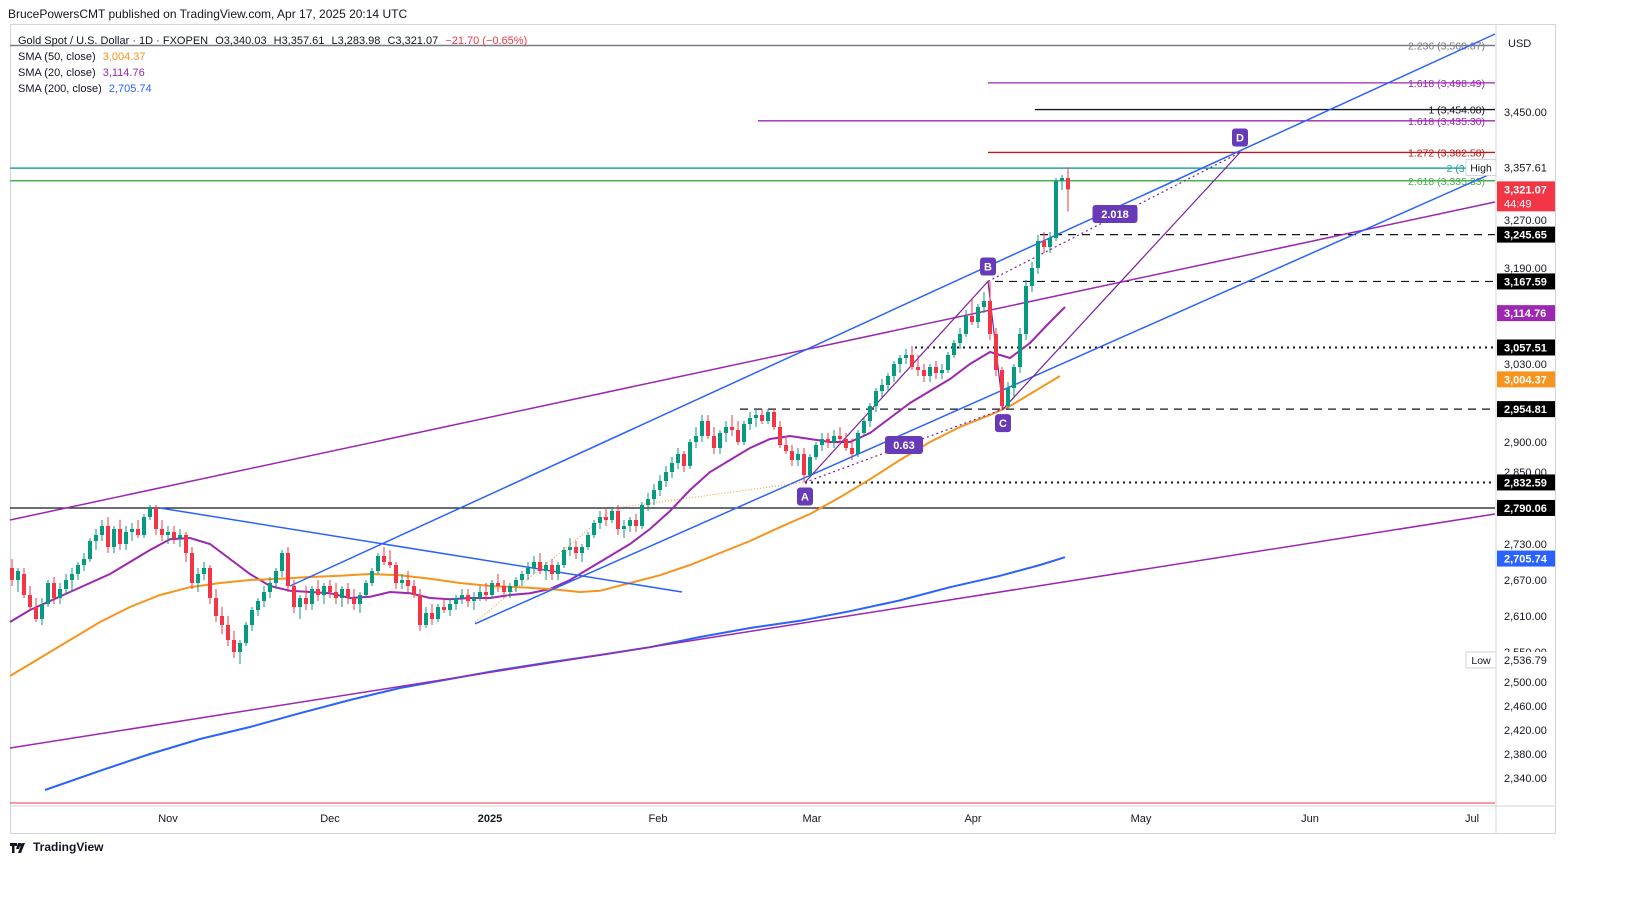  What do you see at coordinates (1240, 137) in the screenshot?
I see `harmonic-point-d: D` at bounding box center [1240, 137].